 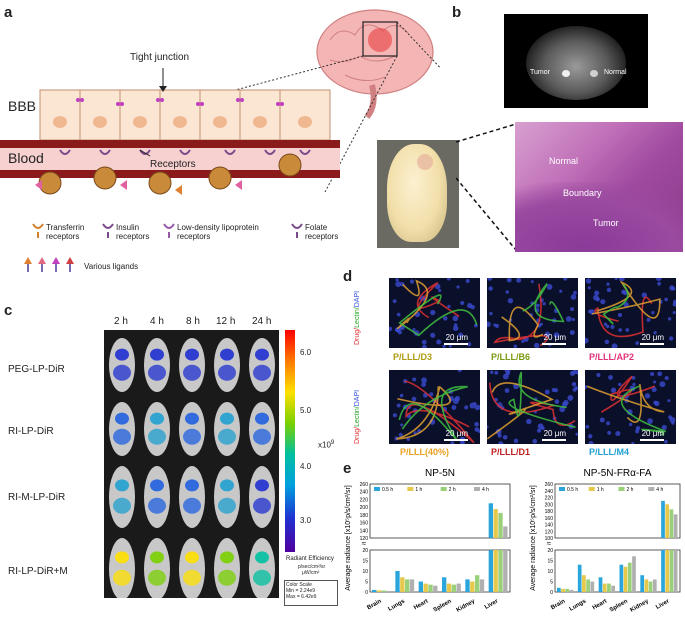 What do you see at coordinates (396, 605) in the screenshot?
I see `category-label: Lungs` at bounding box center [396, 605].